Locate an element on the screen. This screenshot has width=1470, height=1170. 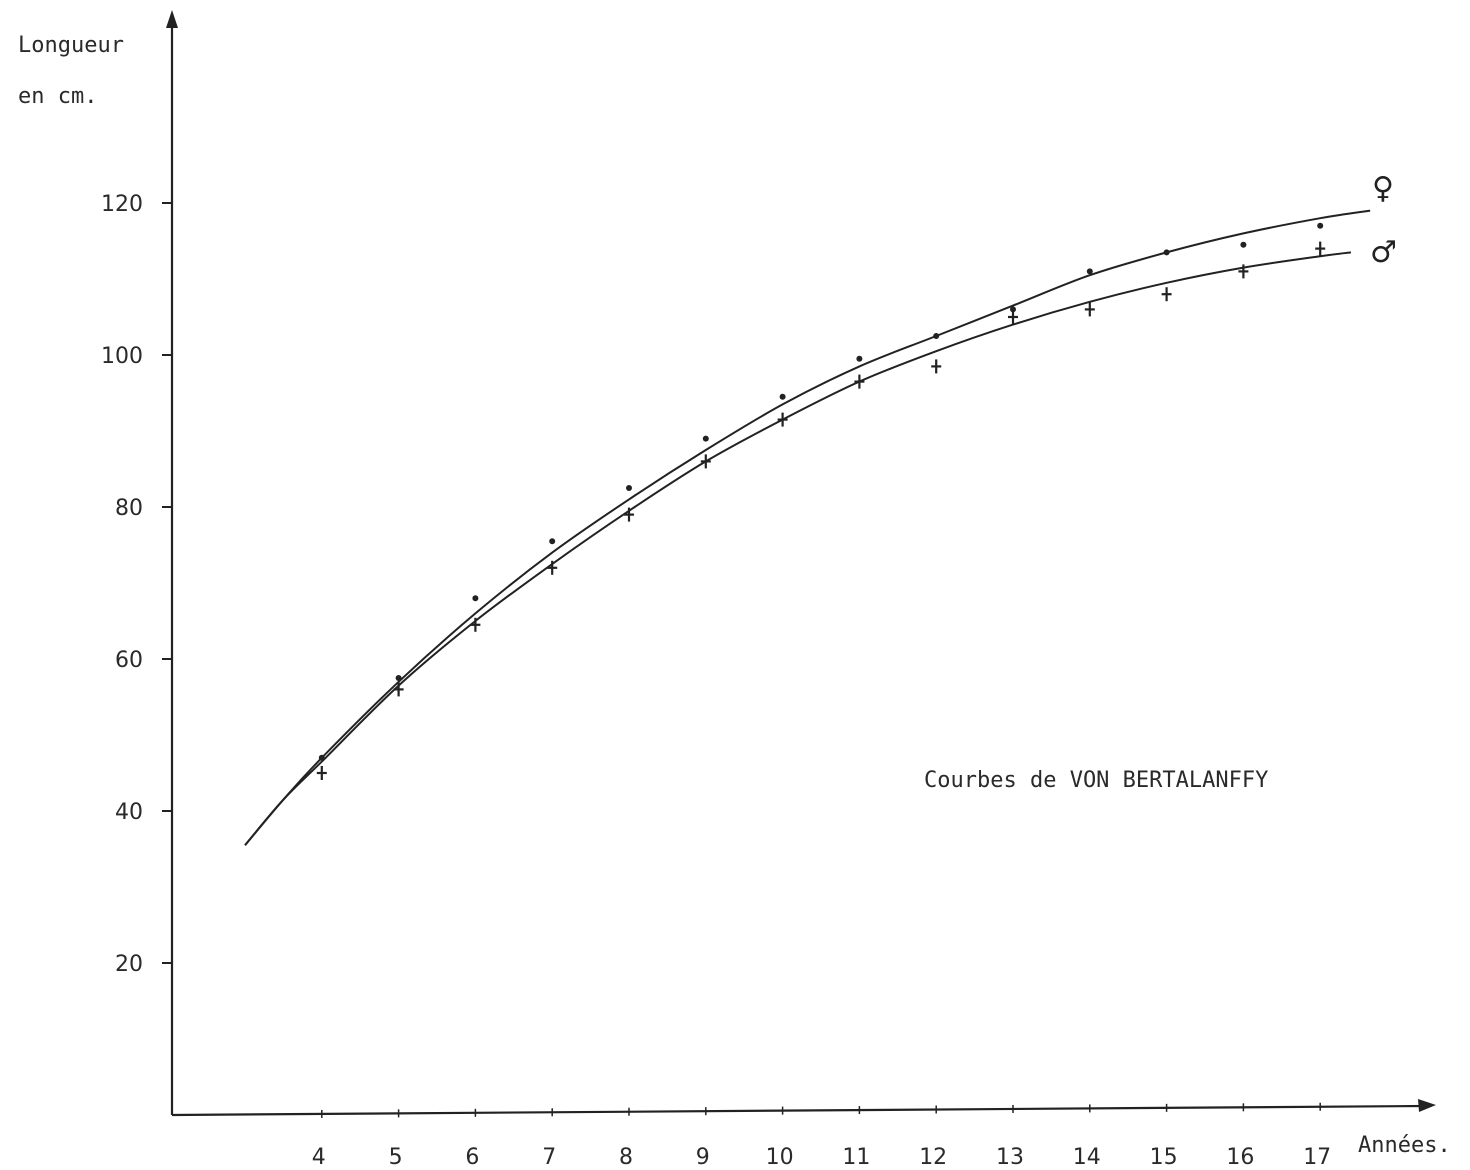
x-tick-label-14: 14 is located at coordinates (1087, 1157).